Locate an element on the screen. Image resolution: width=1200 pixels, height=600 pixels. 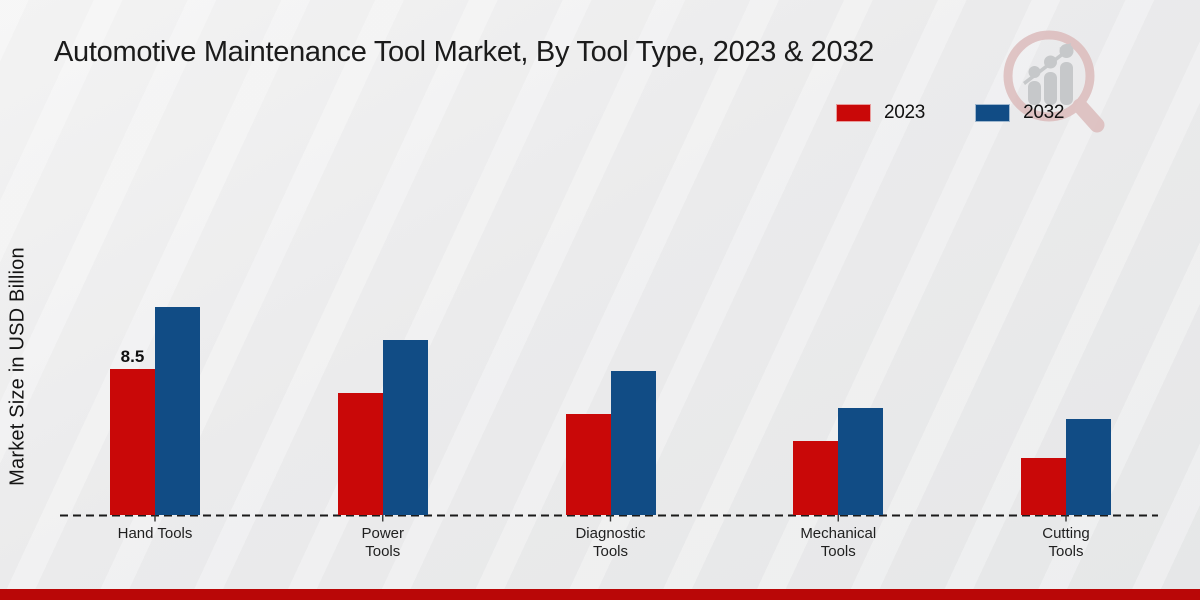
bar-2023-diagnostic-tools is located at coordinates (588, 464).